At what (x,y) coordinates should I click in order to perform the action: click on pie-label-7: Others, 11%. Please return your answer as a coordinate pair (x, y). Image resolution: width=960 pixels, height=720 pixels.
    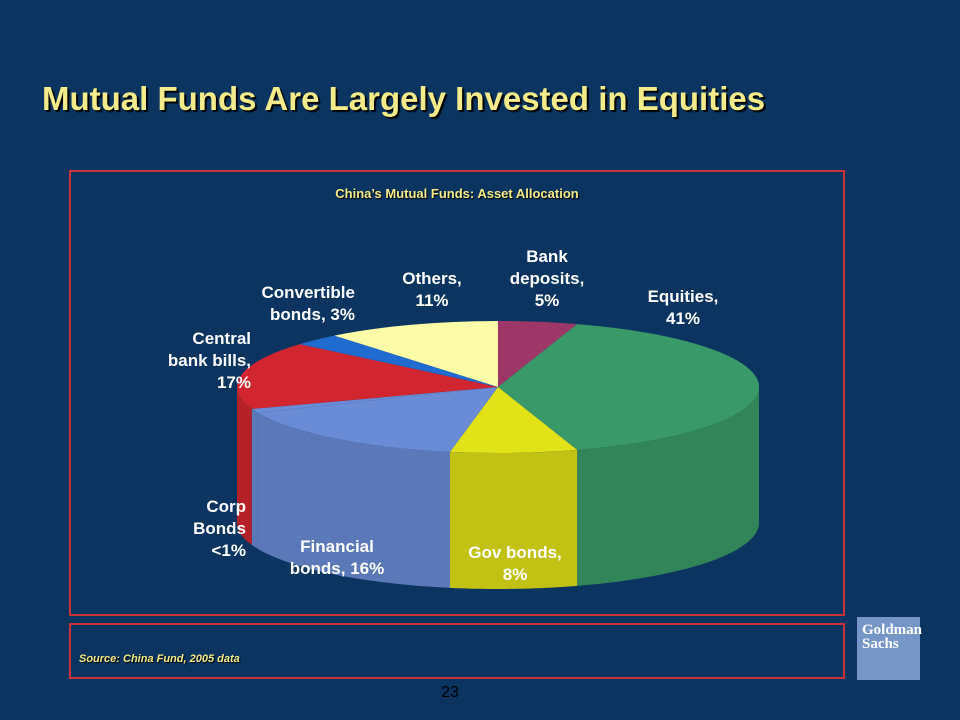
    Looking at the image, I should click on (432, 289).